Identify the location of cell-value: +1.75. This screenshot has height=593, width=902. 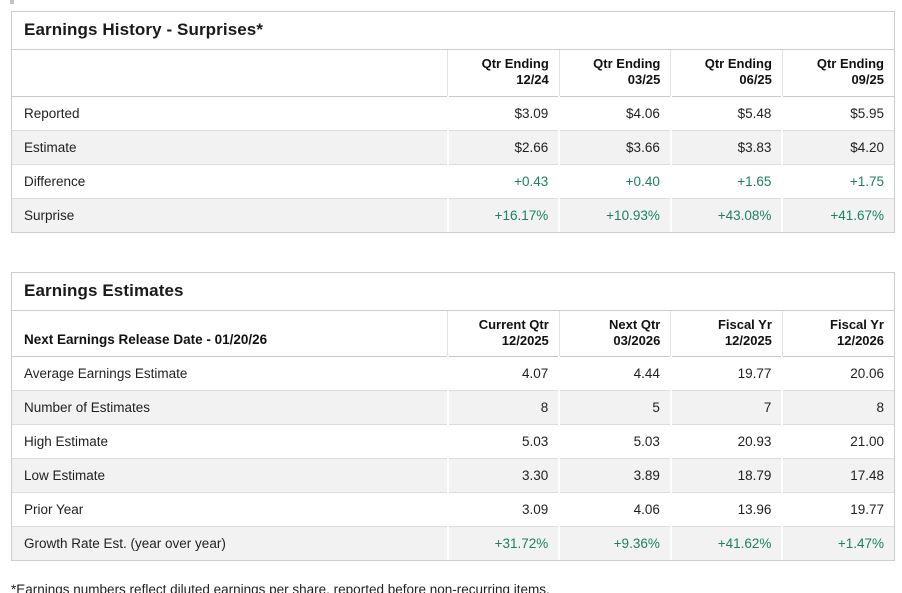
(837, 180).